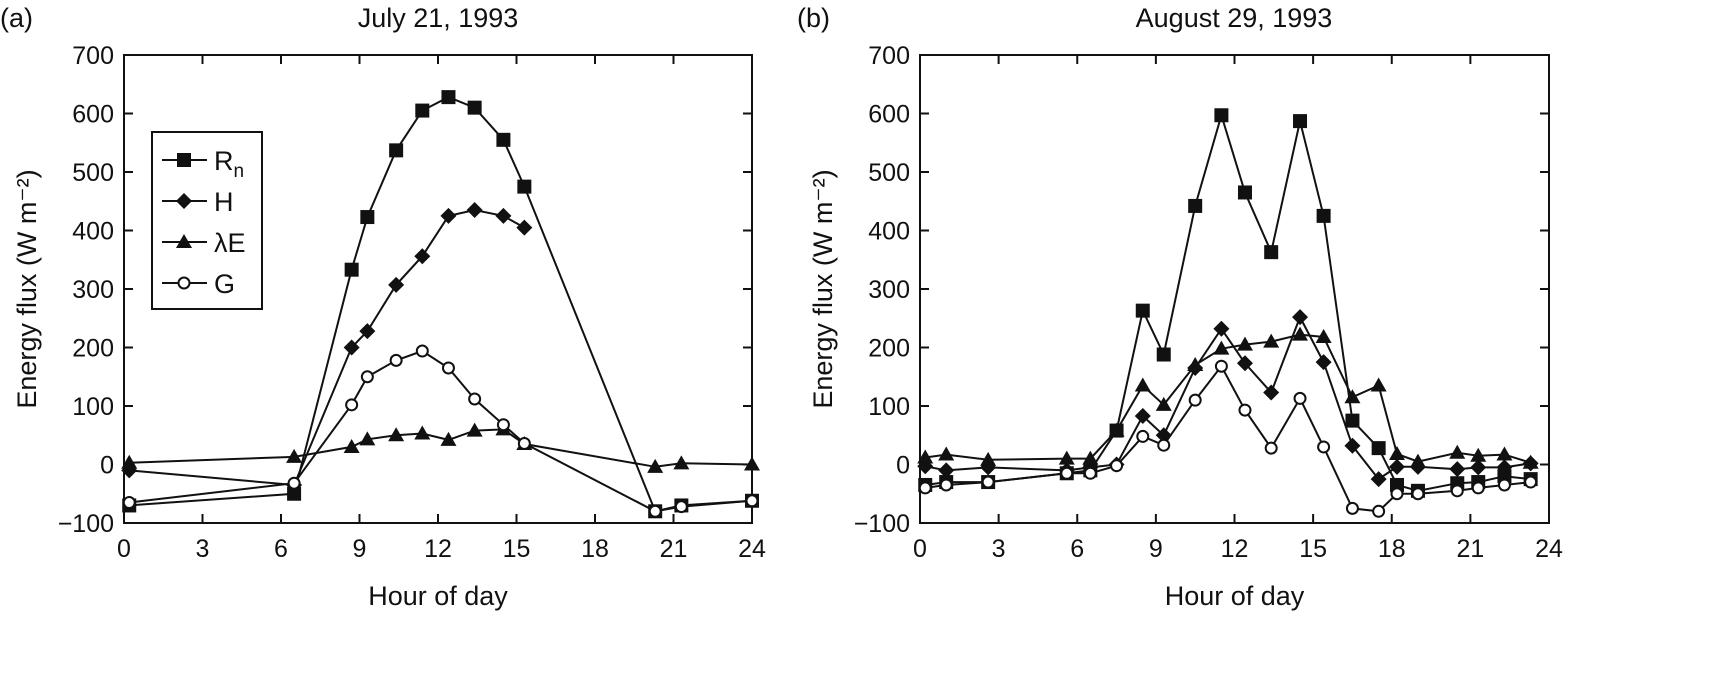 The width and height of the screenshot is (1734, 682). Describe the element at coordinates (224, 202) in the screenshot. I see `legend-label: H` at that location.